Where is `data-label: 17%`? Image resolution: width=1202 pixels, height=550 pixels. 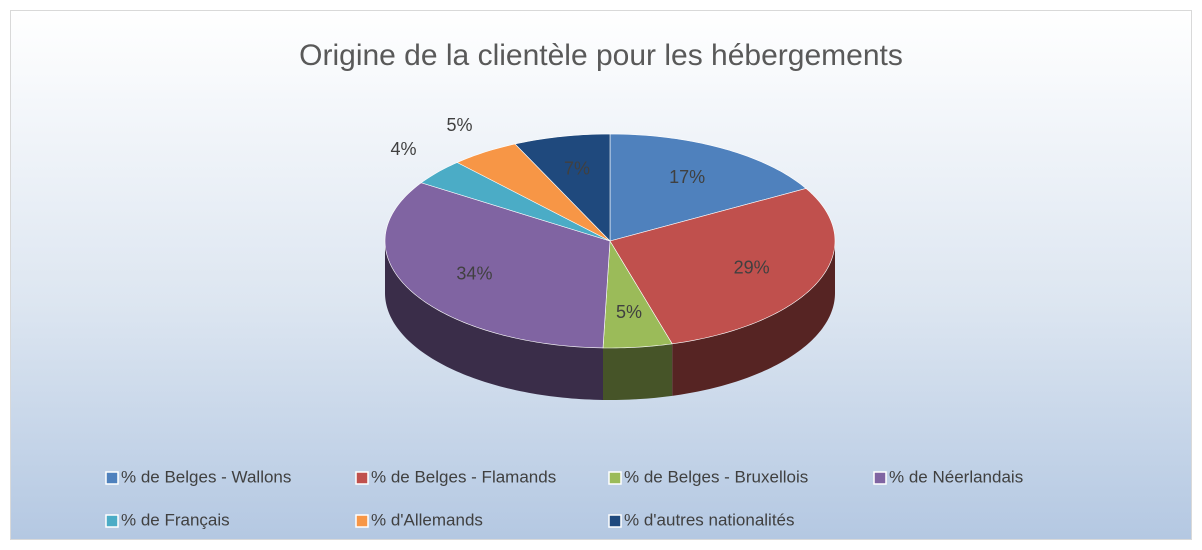
data-label: 17% is located at coordinates (687, 177).